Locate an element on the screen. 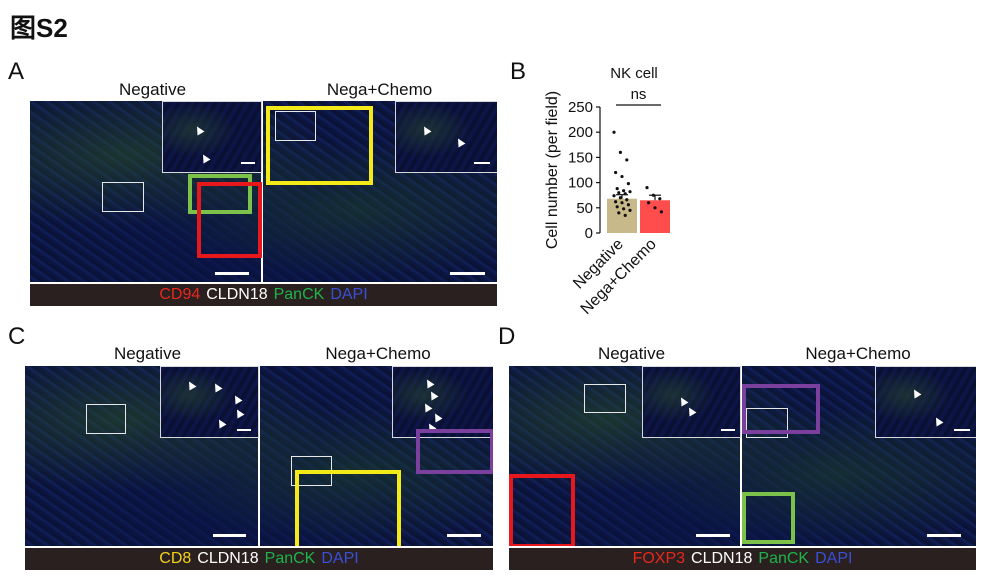 Image resolution: width=991 pixels, height=586 pixels. y-tick-label: 250 is located at coordinates (580, 107).